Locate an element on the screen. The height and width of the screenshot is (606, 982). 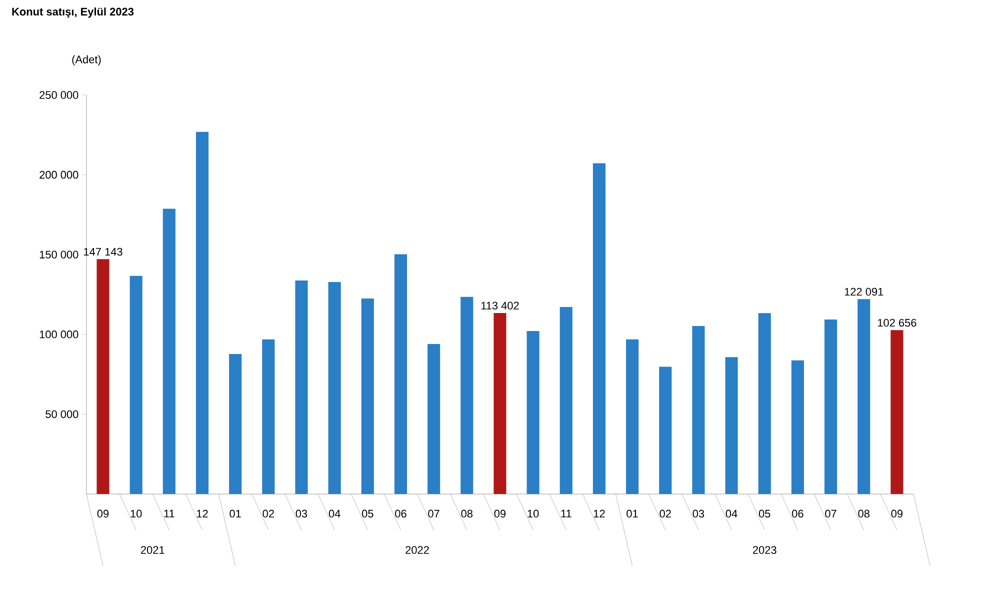
text: 2023 is located at coordinates (764, 550).